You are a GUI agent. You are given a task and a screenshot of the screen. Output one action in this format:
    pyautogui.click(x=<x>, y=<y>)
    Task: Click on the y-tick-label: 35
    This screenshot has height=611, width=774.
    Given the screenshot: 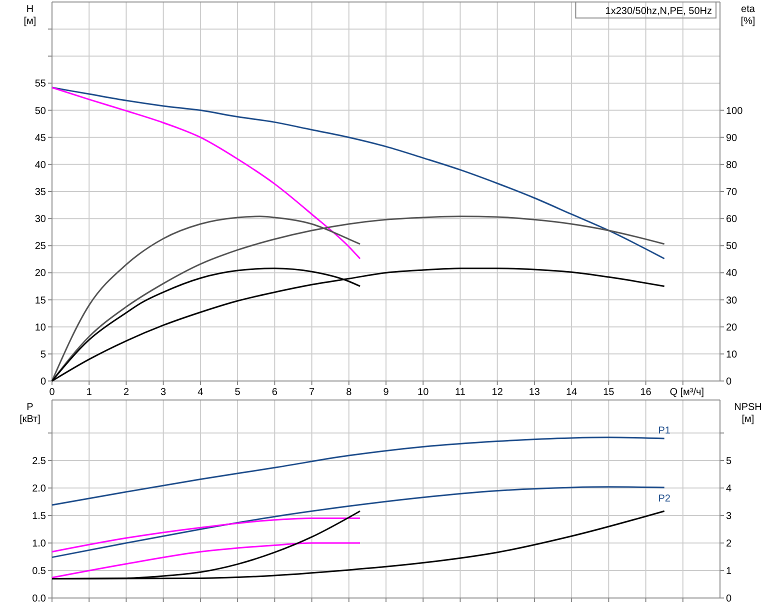 What is the action you would take?
    pyautogui.click(x=40, y=192)
    